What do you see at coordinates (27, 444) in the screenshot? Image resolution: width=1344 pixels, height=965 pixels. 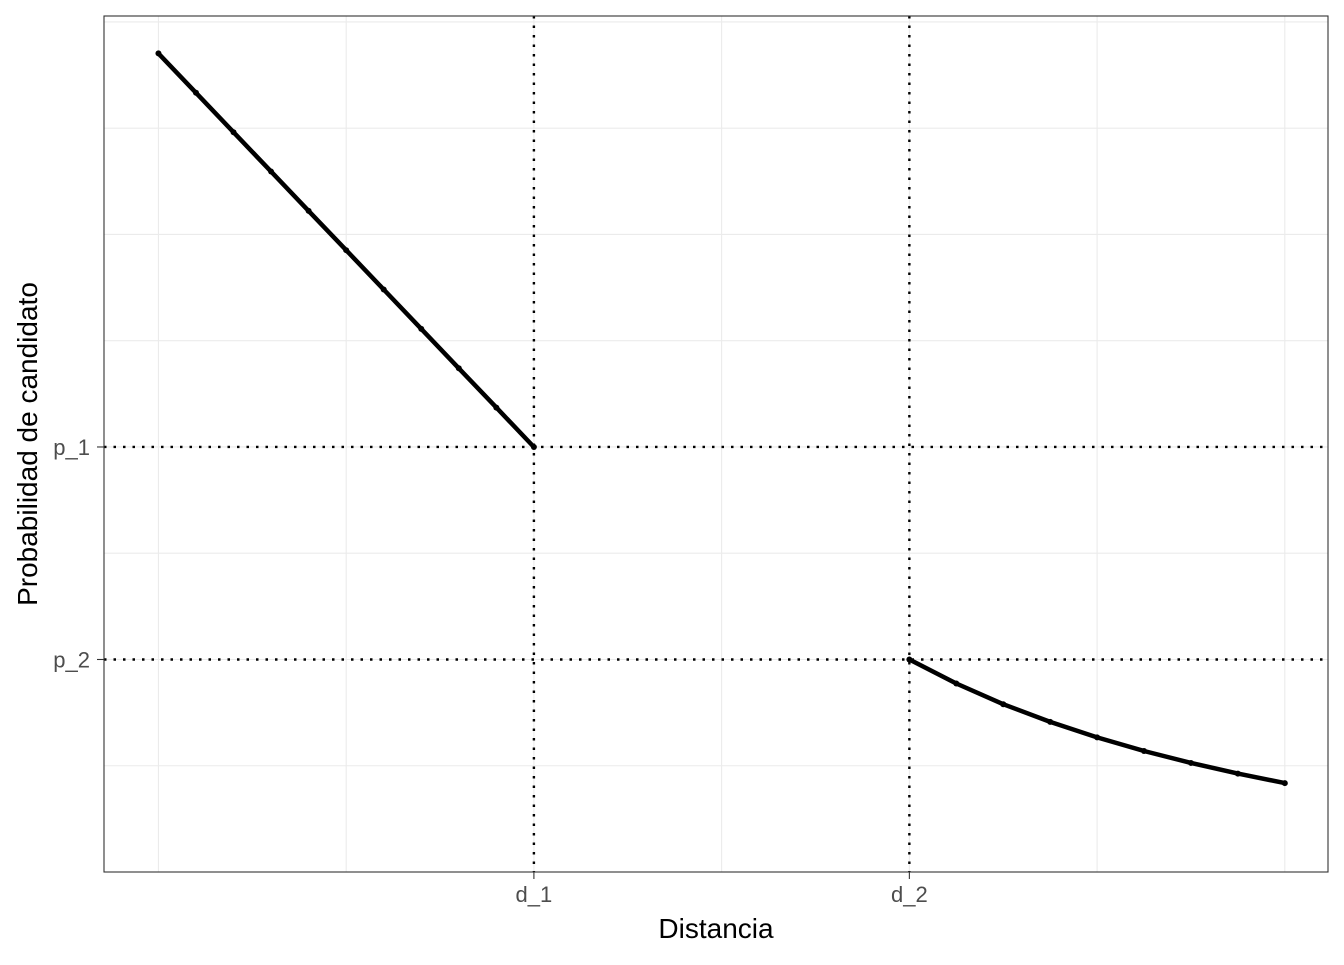 I see `y-axis-title: Probabilidad de candidato` at bounding box center [27, 444].